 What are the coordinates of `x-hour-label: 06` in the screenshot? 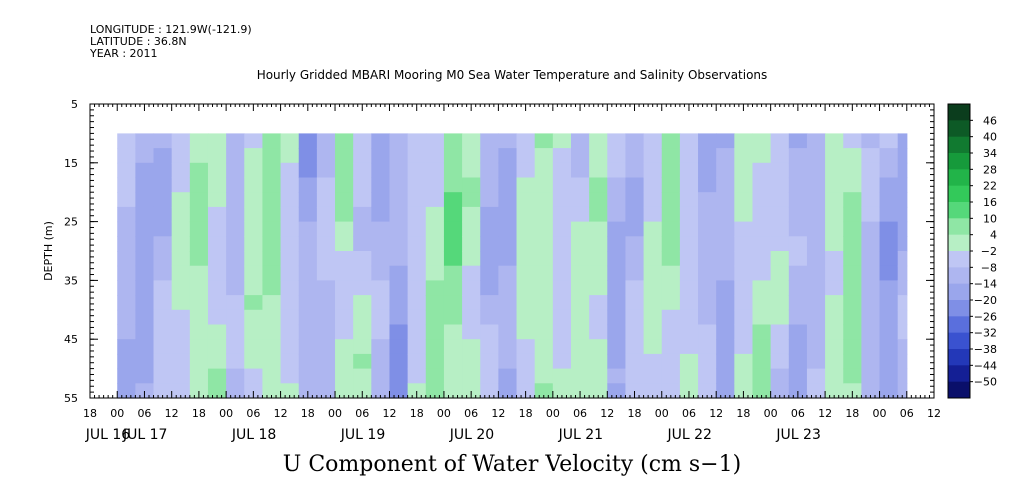 It's located at (798, 413).